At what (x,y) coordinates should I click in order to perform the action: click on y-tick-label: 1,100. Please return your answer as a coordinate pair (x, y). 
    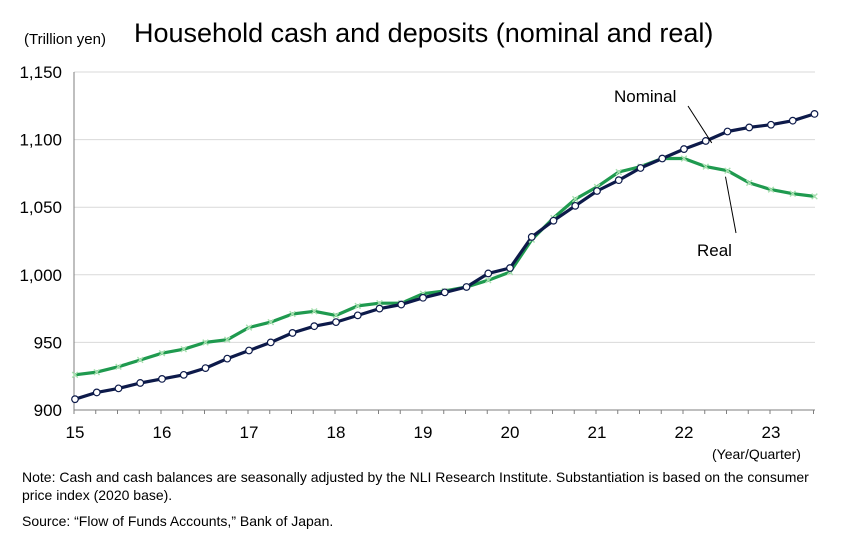
    Looking at the image, I should click on (40, 140).